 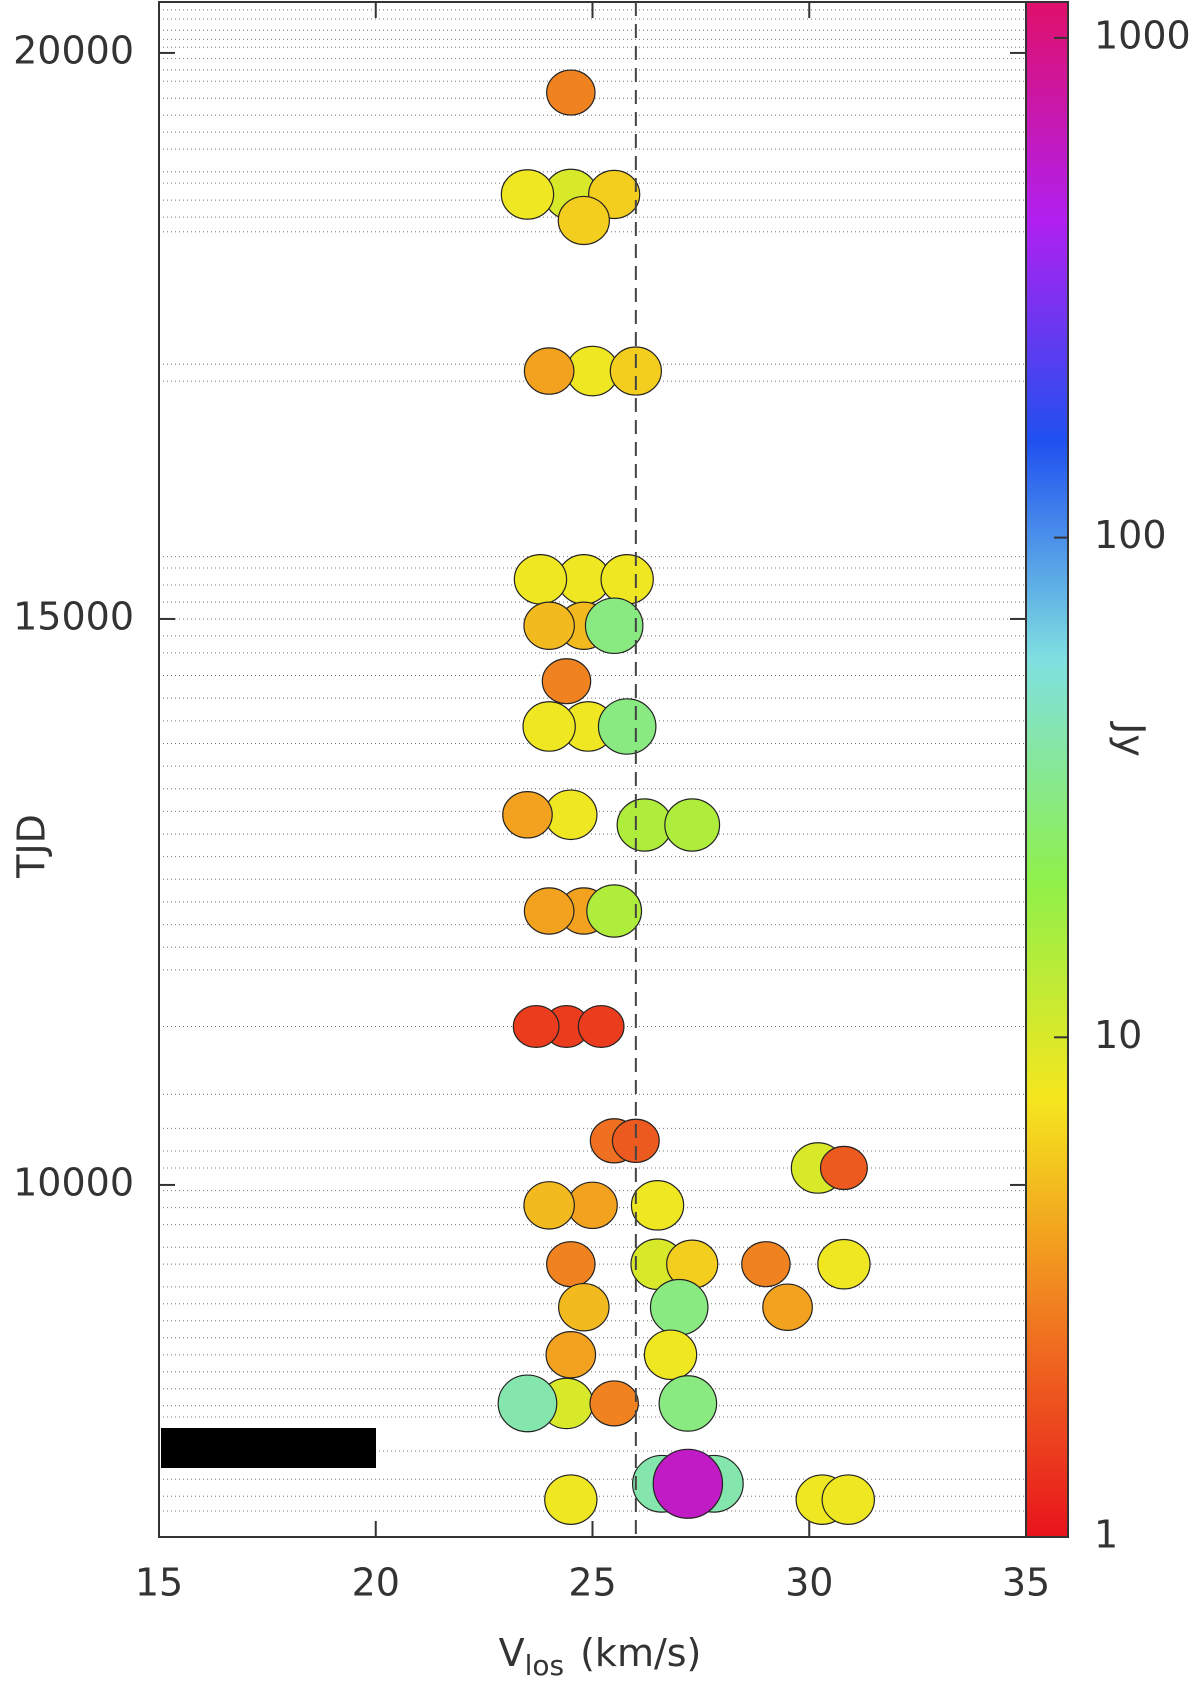 I want to click on y-tick-label: 15000, so click(x=73, y=616).